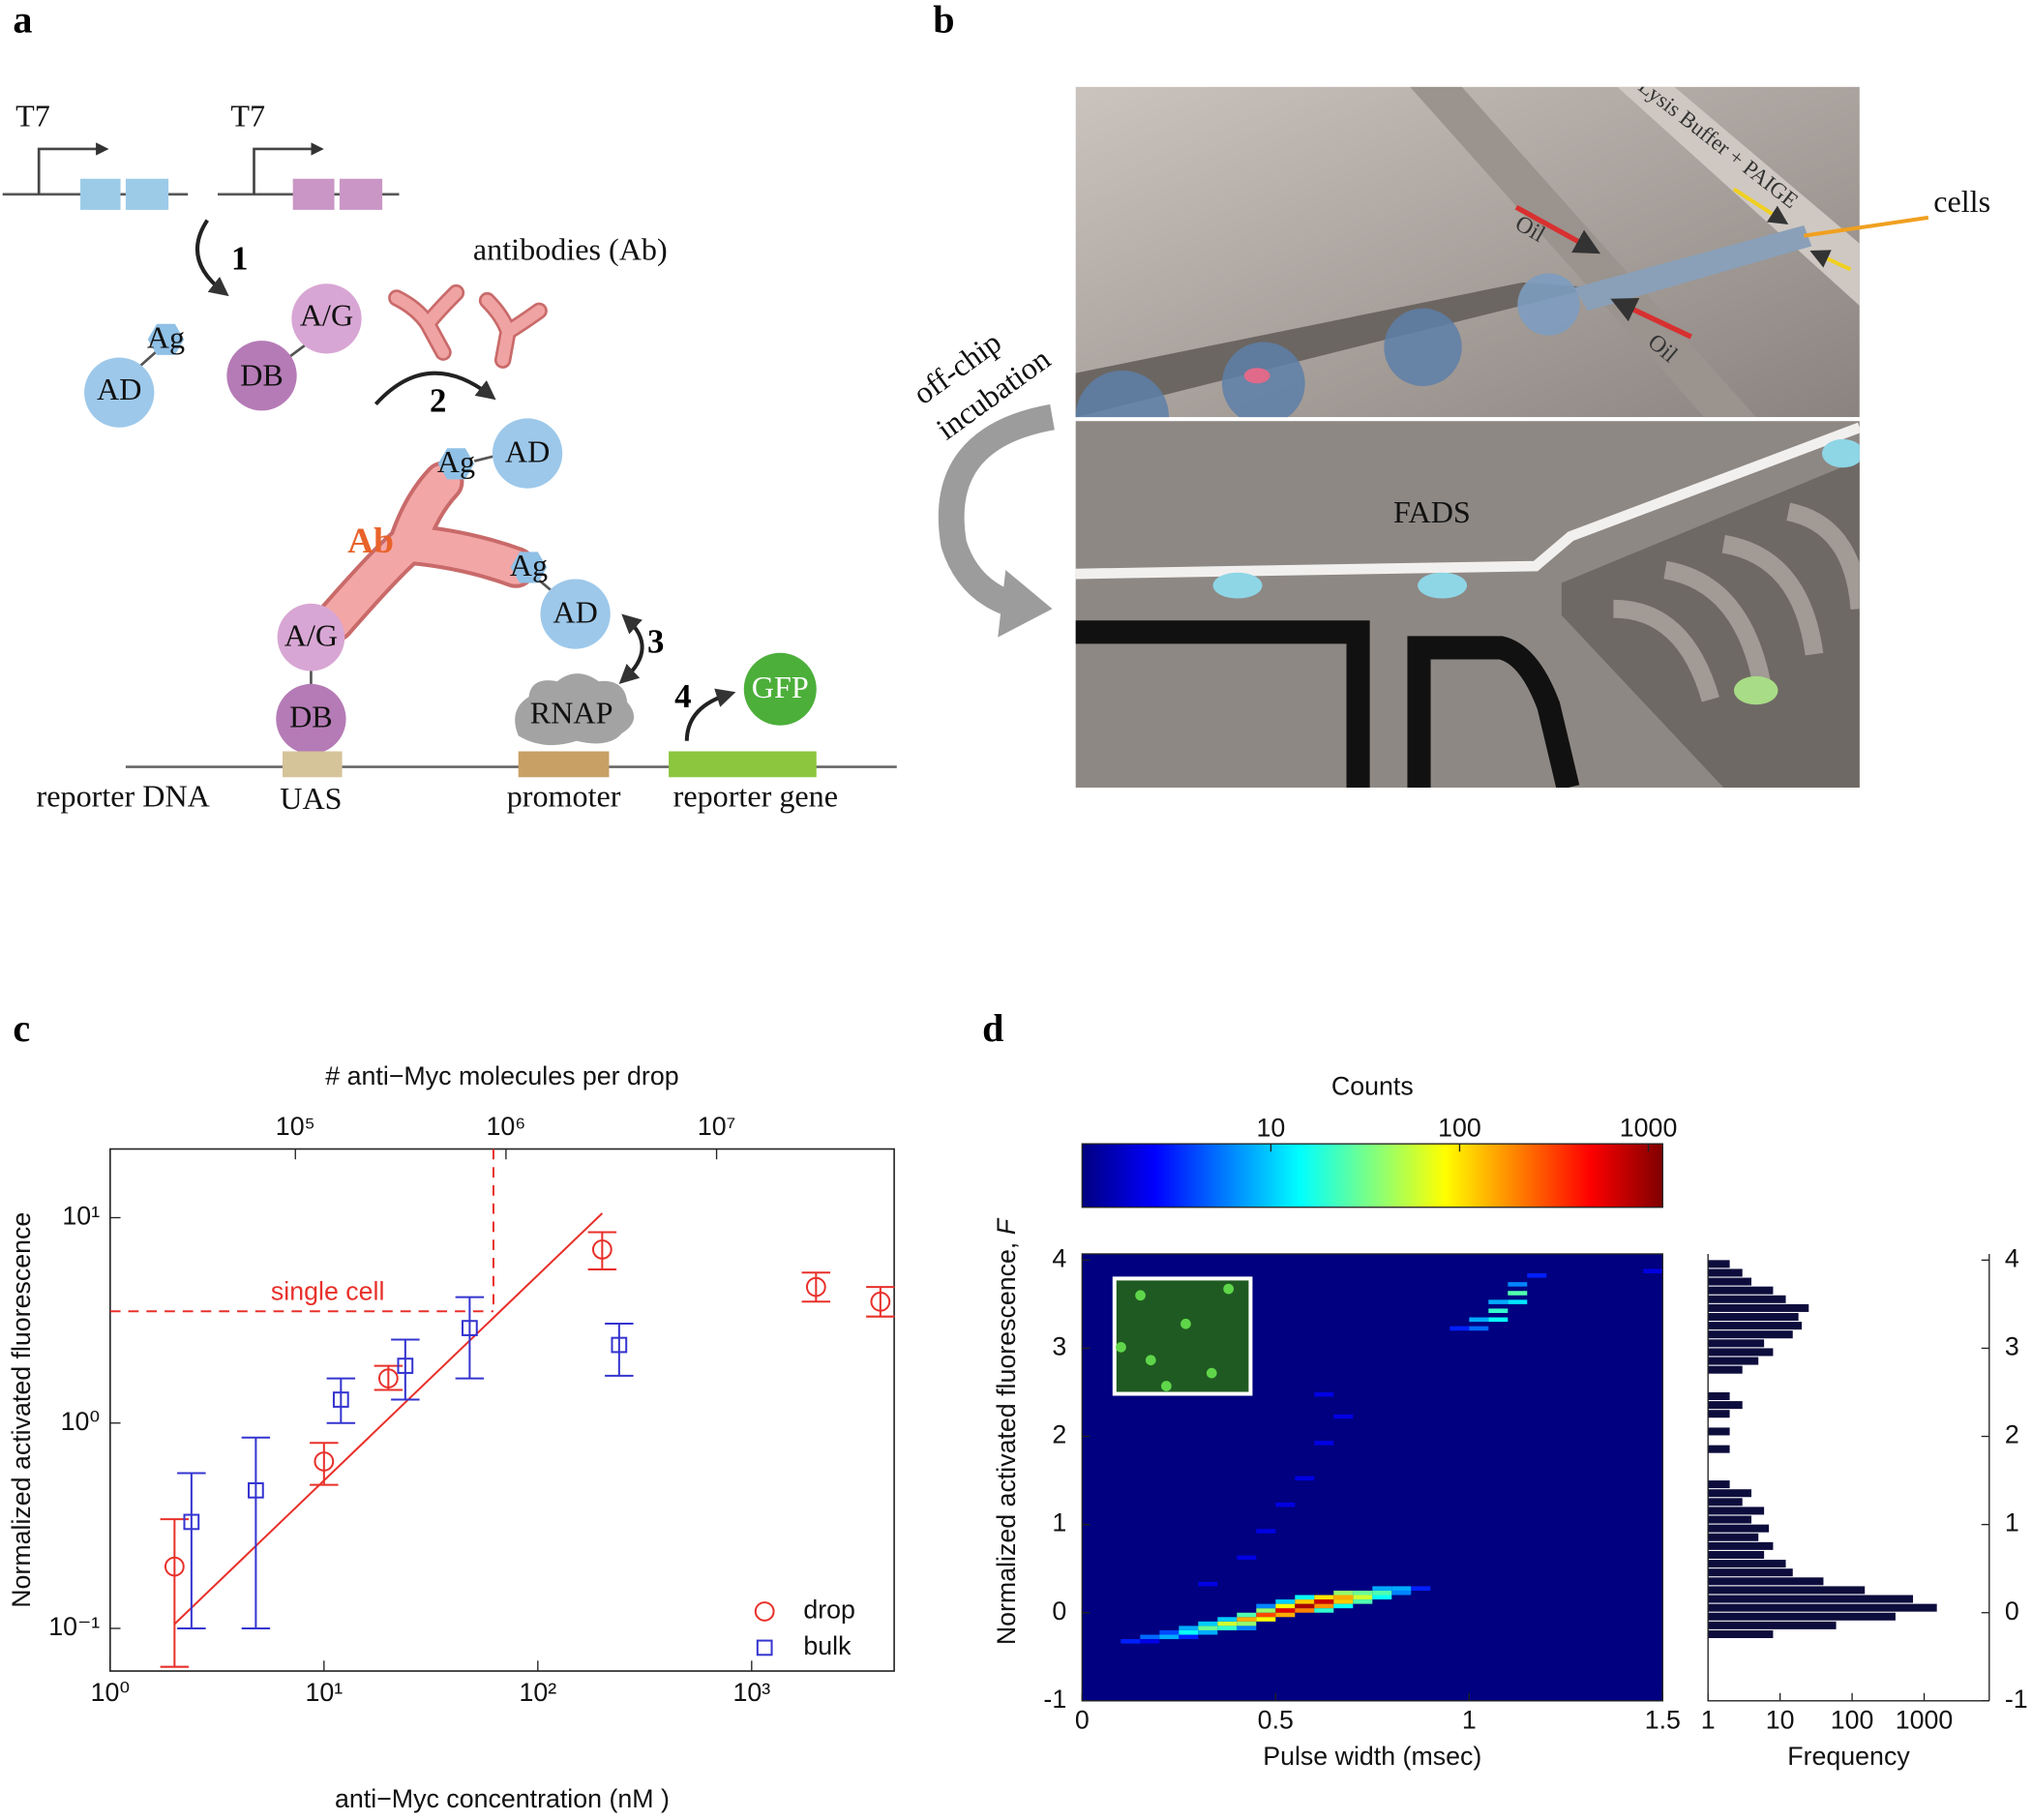 The height and width of the screenshot is (1820, 2032). Describe the element at coordinates (119, 389) in the screenshot. I see `label: AD` at that location.